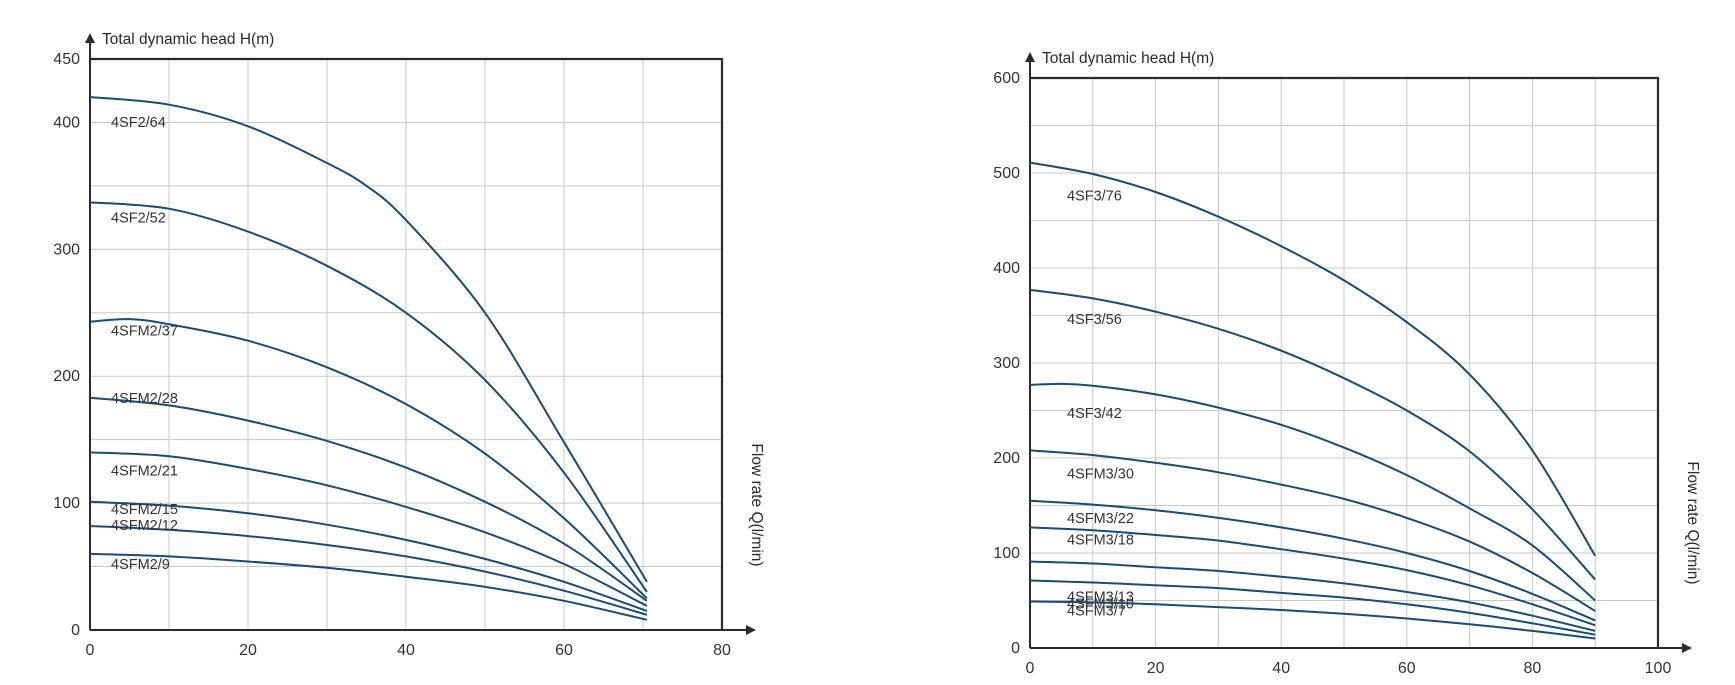  Describe the element at coordinates (1100, 540) in the screenshot. I see `series-label: 4SFM3/18` at that location.